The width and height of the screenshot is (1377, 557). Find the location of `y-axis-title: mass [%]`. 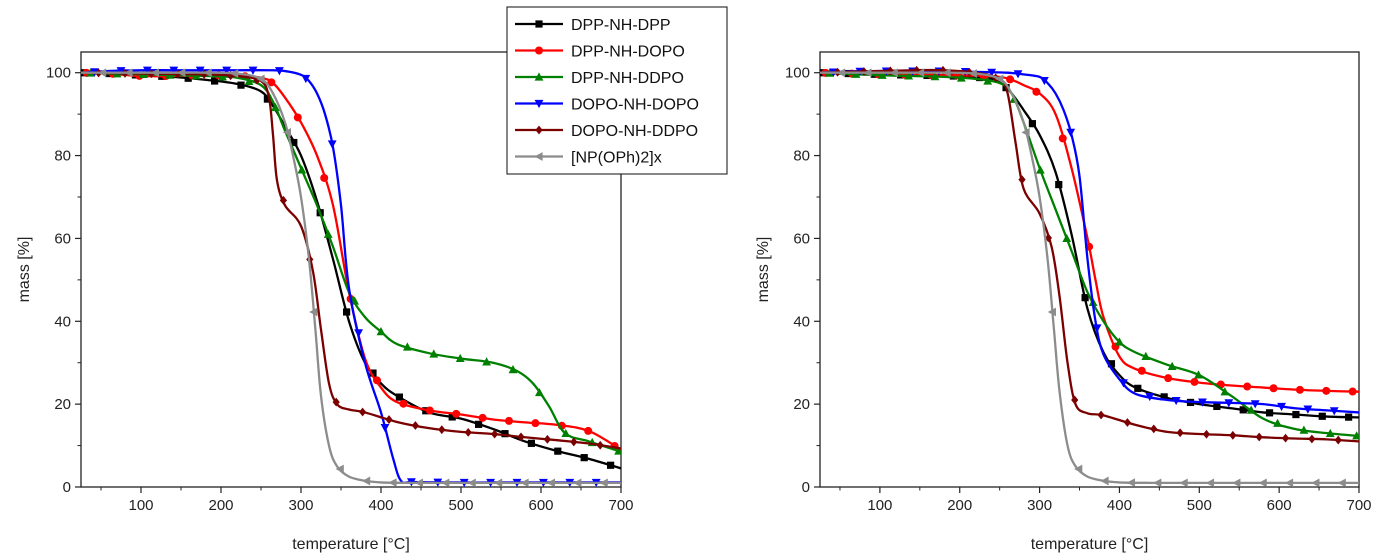

y-axis-title: mass [%] is located at coordinates (763, 270).